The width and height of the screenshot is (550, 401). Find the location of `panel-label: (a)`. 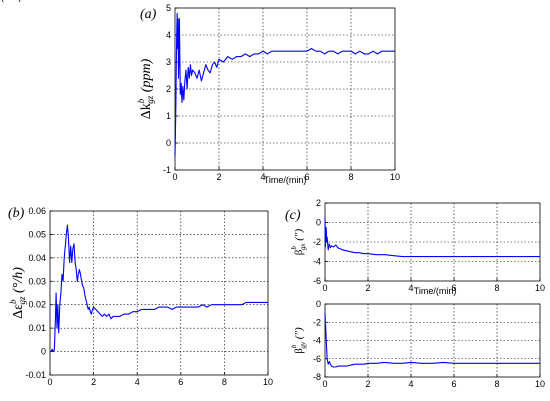

panel-label: (a) is located at coordinates (148, 14).